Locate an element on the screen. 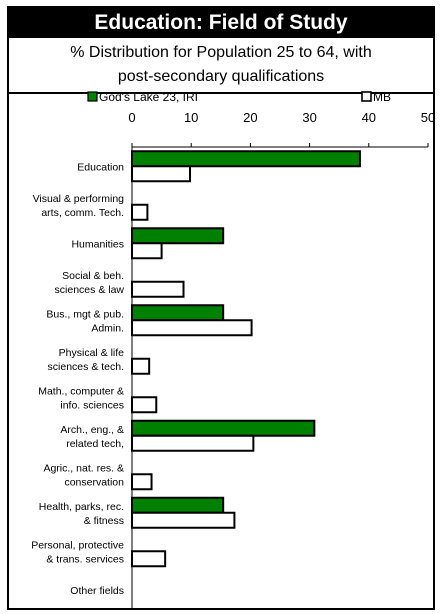 Image resolution: width=443 pixels, height=614 pixels. category-label-9-0: Health, parks, rec. is located at coordinates (81, 507).